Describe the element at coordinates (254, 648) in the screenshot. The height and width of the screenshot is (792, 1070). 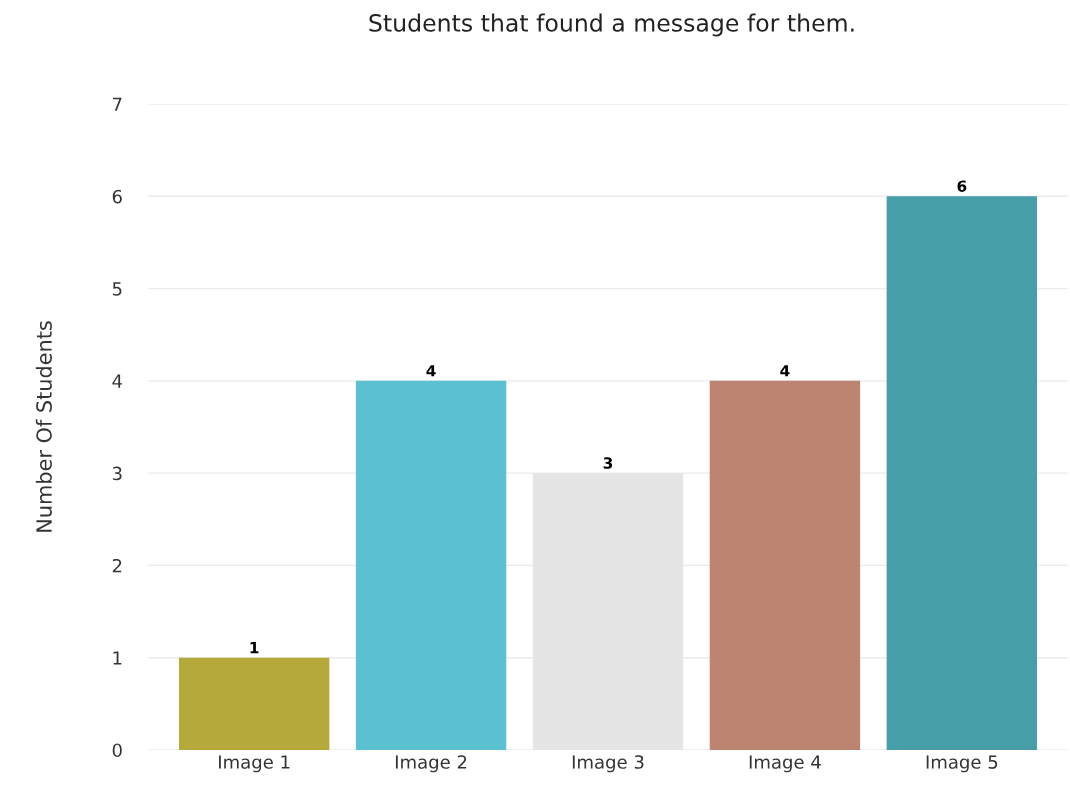
I see `data-label: 1` at that location.